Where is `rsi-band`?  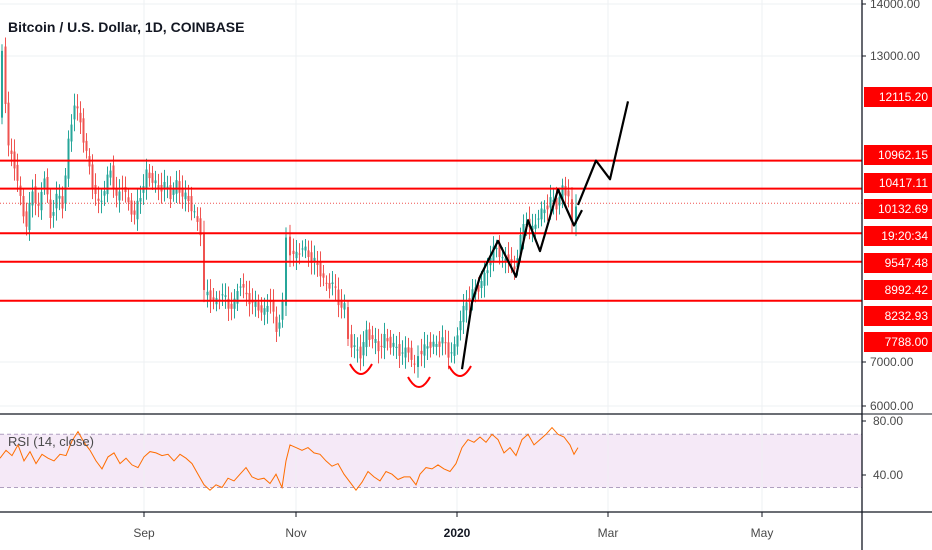
rsi-band is located at coordinates (431, 461).